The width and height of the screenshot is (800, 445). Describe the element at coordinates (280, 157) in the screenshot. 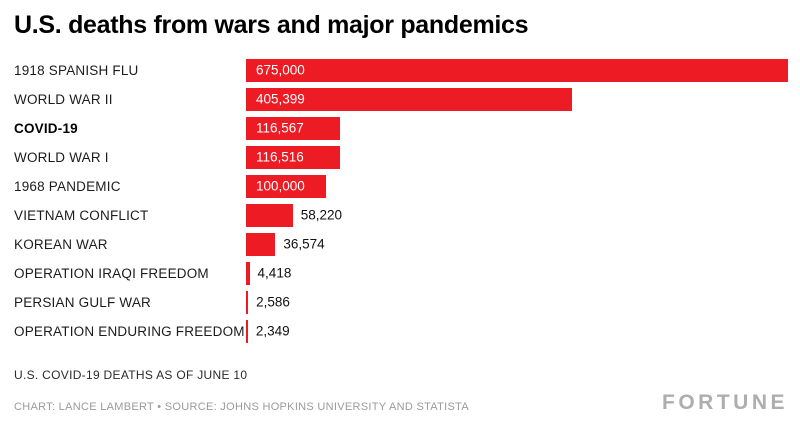

I see `value-label: 116,516` at that location.